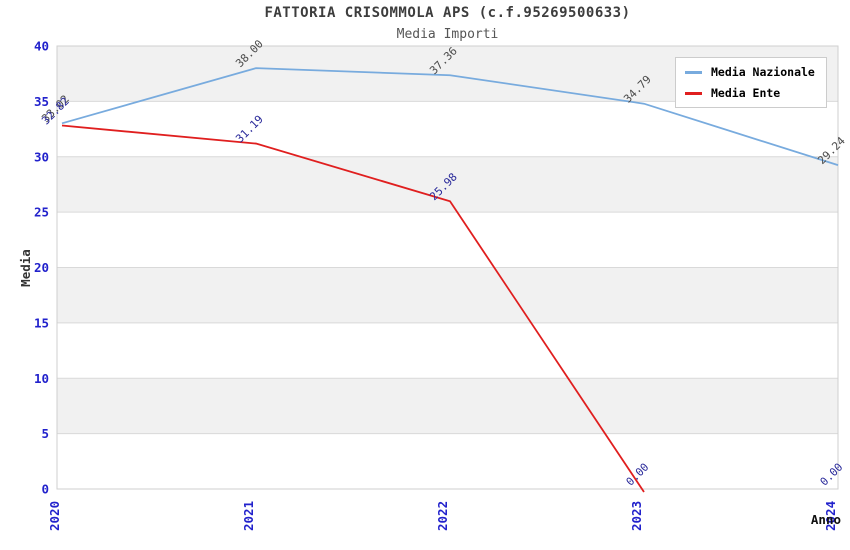  What do you see at coordinates (45, 489) in the screenshot?
I see `y-tick-label: 0` at bounding box center [45, 489].